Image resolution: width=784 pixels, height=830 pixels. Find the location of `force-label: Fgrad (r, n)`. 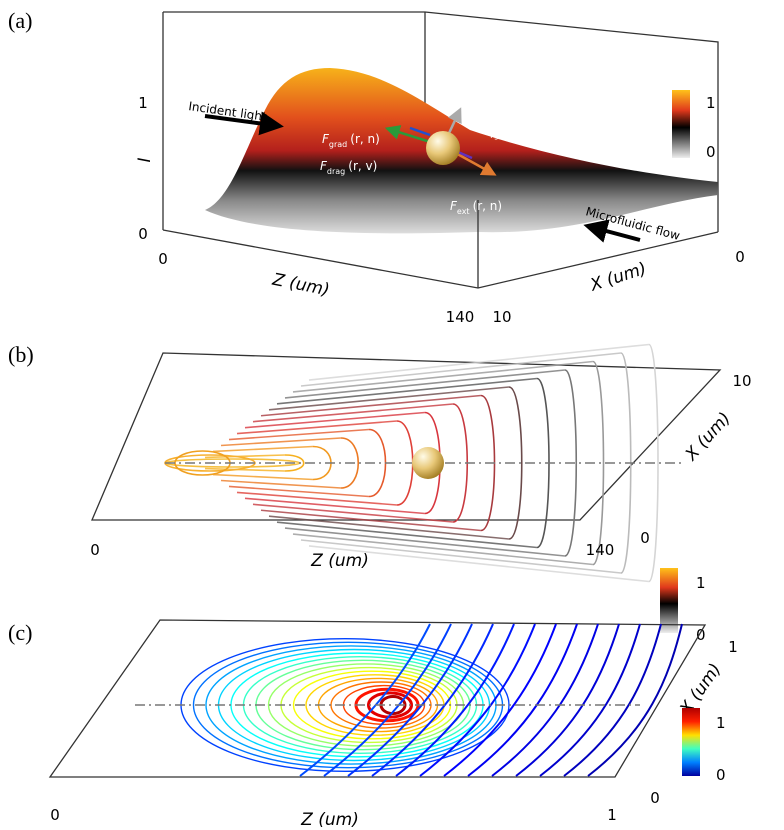

force-label: Fgrad (r, n) is located at coordinates (351, 140).